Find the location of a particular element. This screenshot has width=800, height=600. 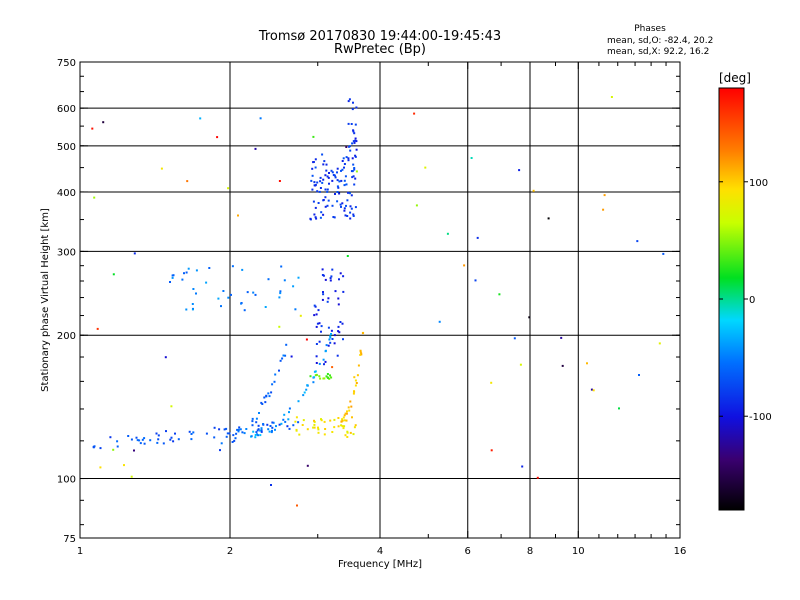

y-tick-label: 500 is located at coordinates (66, 147).